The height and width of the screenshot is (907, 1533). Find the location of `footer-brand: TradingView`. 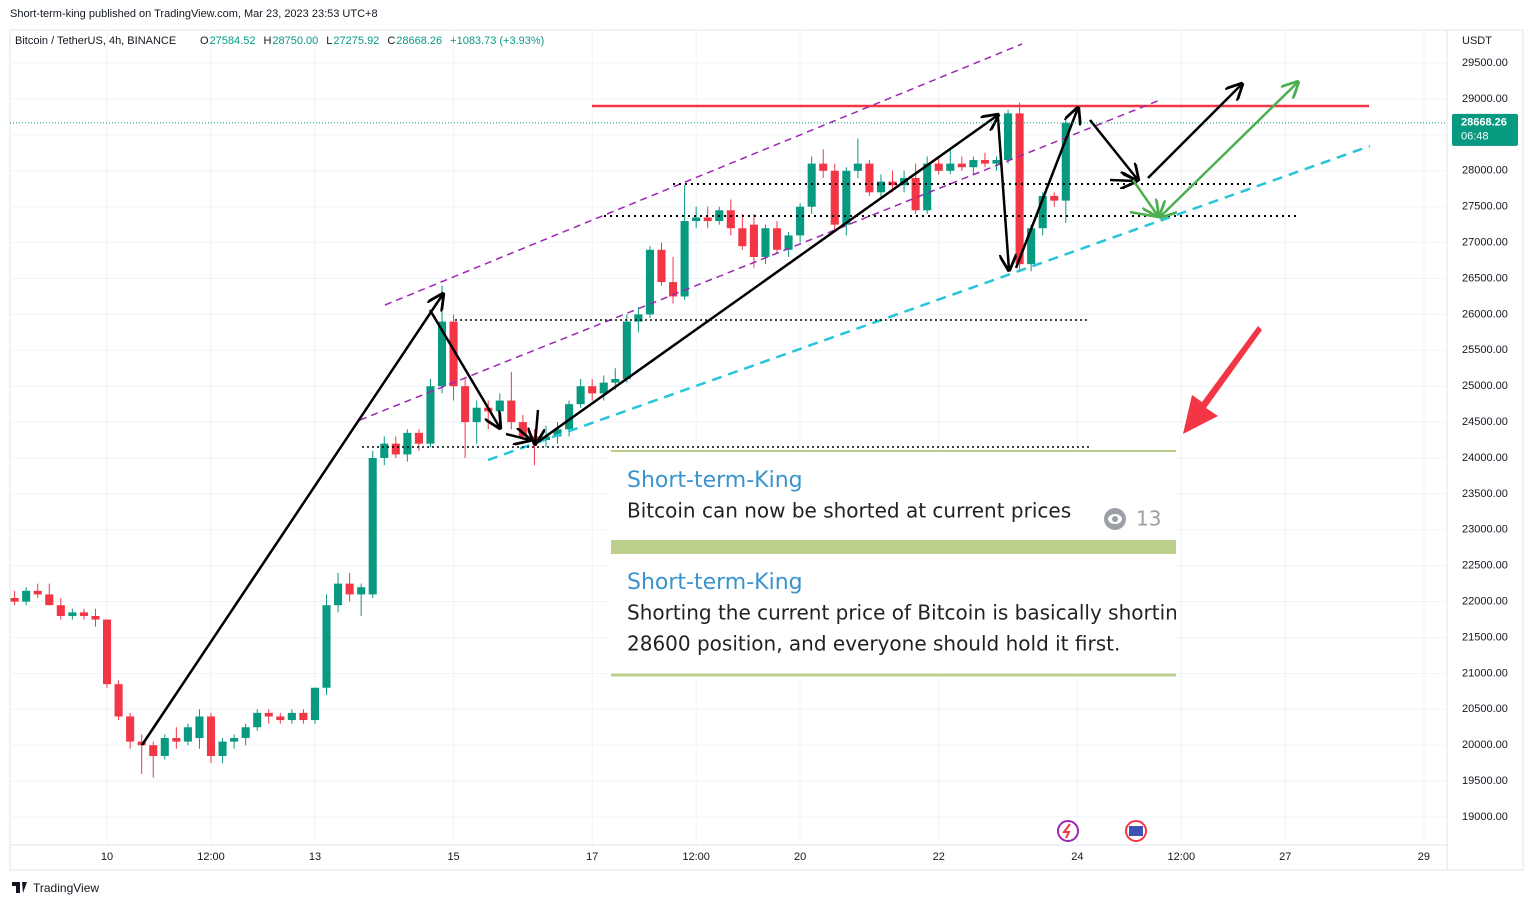

footer-brand: TradingView is located at coordinates (66, 888).